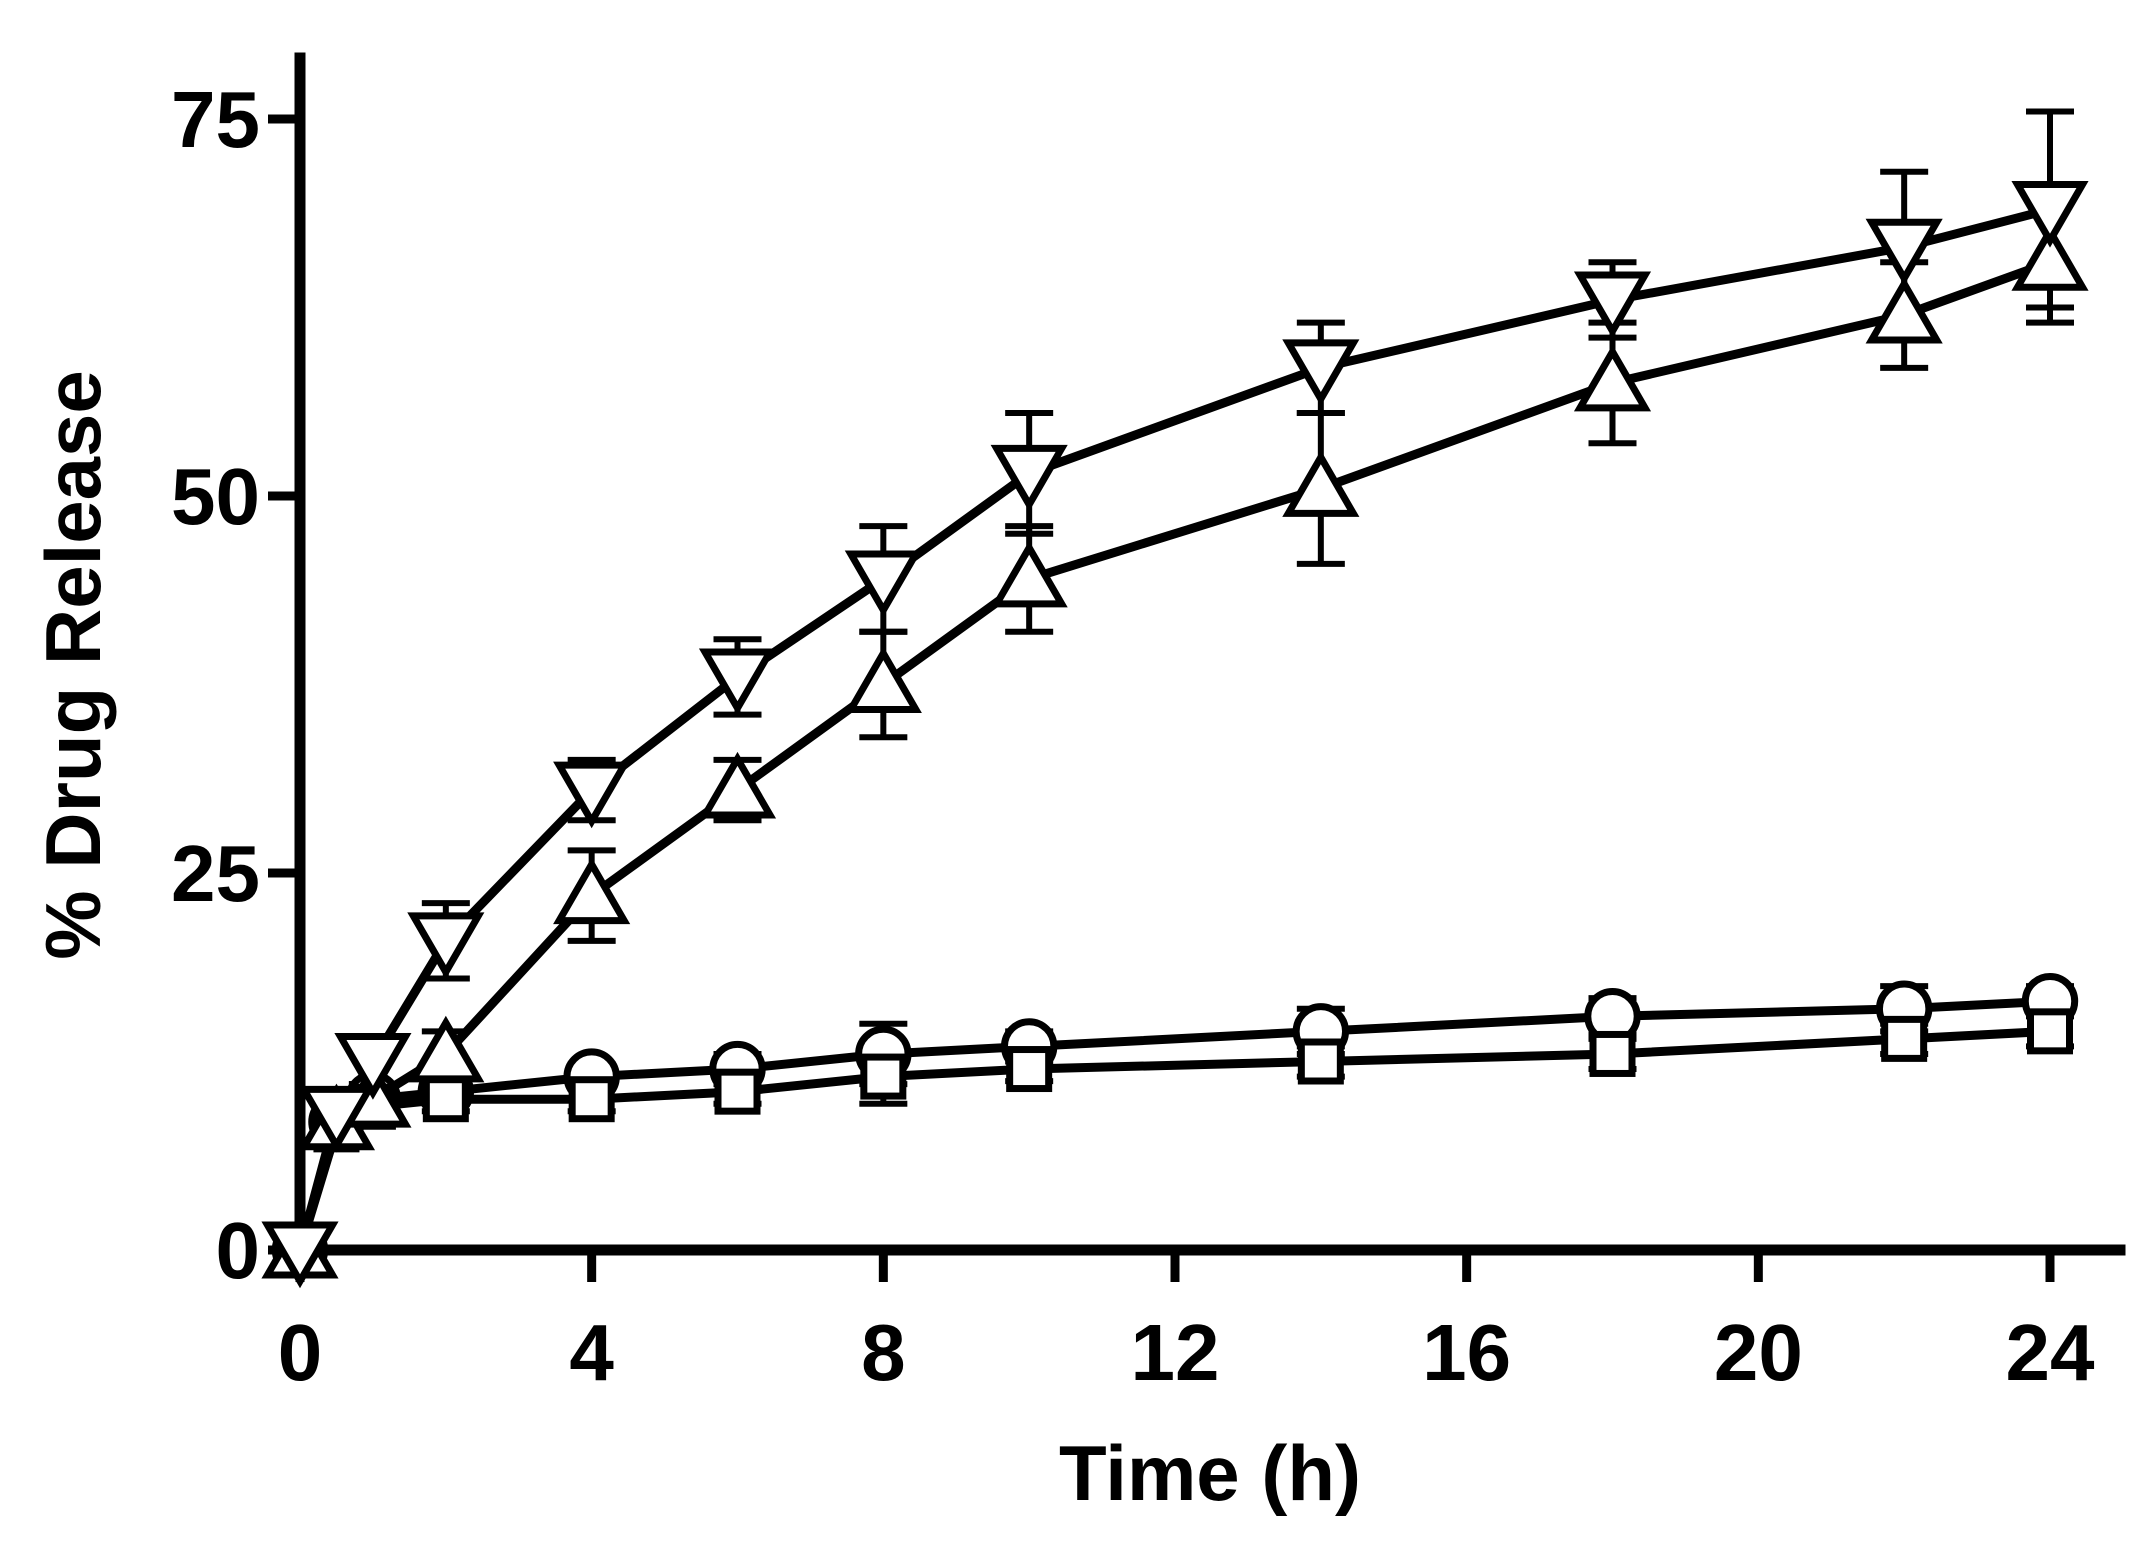 The image size is (2155, 1556). I want to click on x-tick-label: 12, so click(1175, 1352).